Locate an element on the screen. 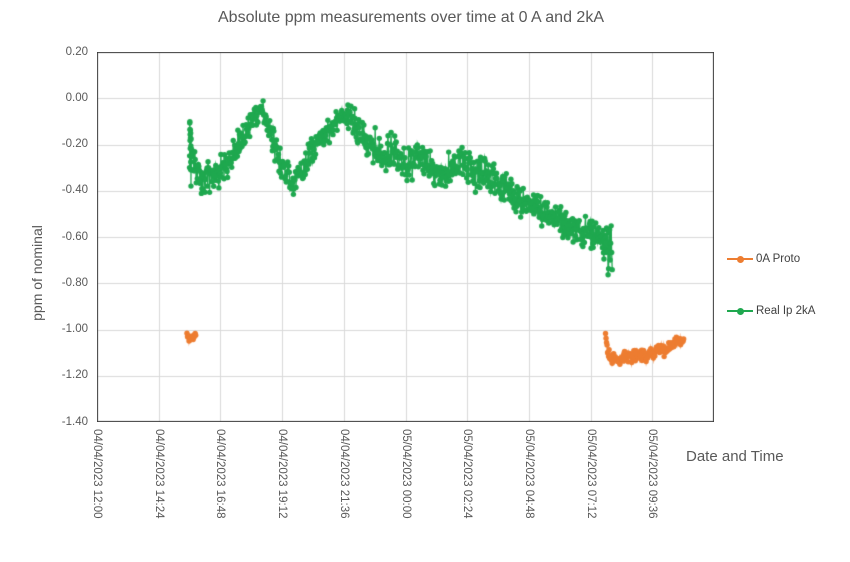 The width and height of the screenshot is (850, 562). x-axis-tick-label: 04/04/2023 14:24 is located at coordinates (158, 474).